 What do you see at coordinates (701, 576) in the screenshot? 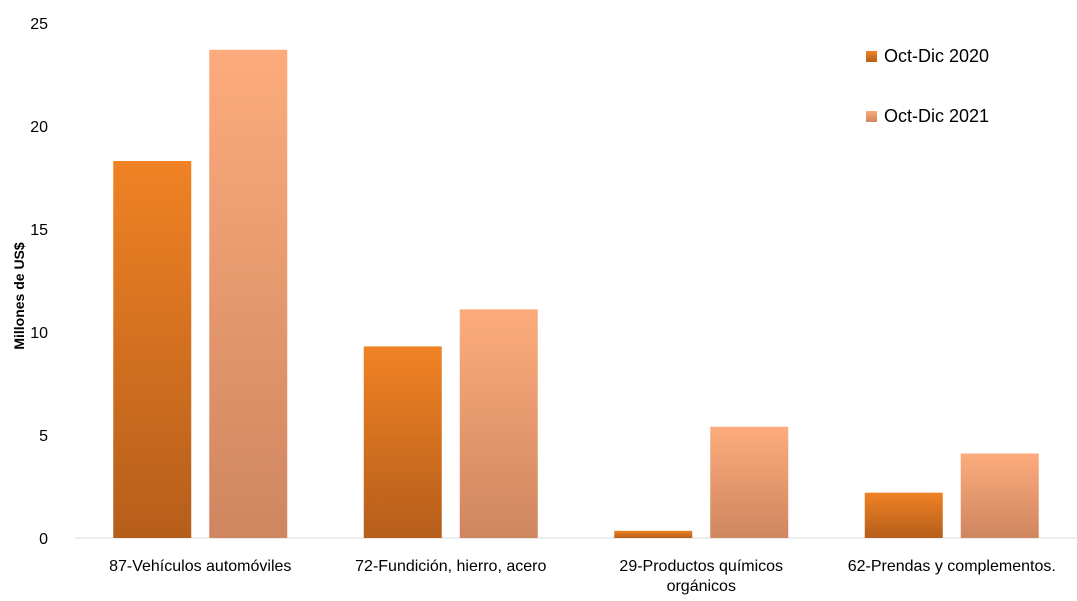
I see `x-tick-label: 29-Productos químicos orgánicos` at bounding box center [701, 576].